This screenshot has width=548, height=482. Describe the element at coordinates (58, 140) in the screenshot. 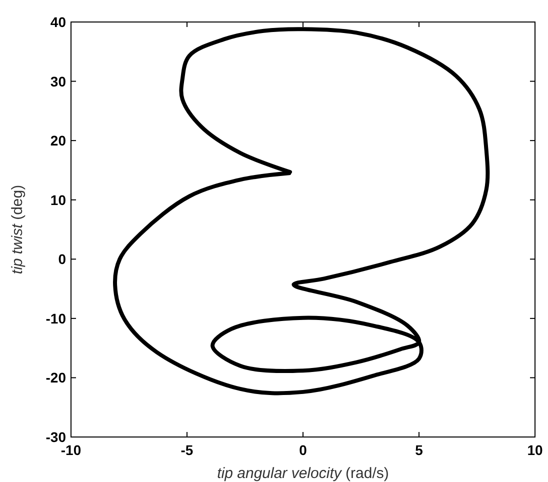

I see `y-tick-label: 20` at that location.